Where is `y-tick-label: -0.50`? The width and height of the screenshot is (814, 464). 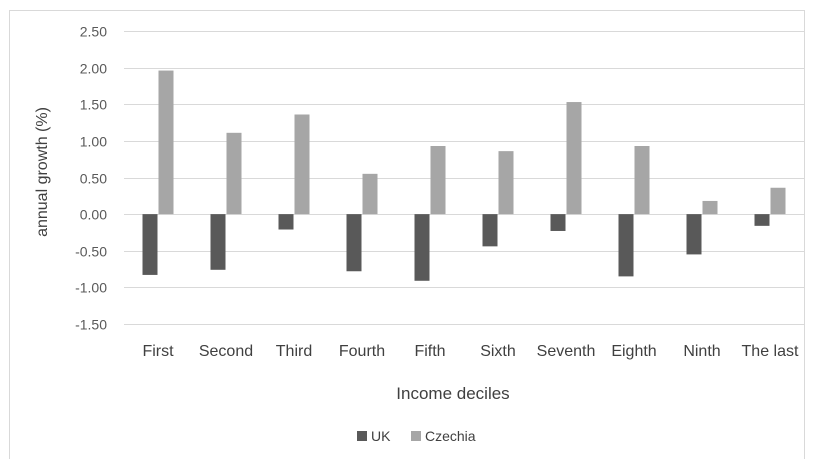
y-tick-label: -0.50 is located at coordinates (91, 252).